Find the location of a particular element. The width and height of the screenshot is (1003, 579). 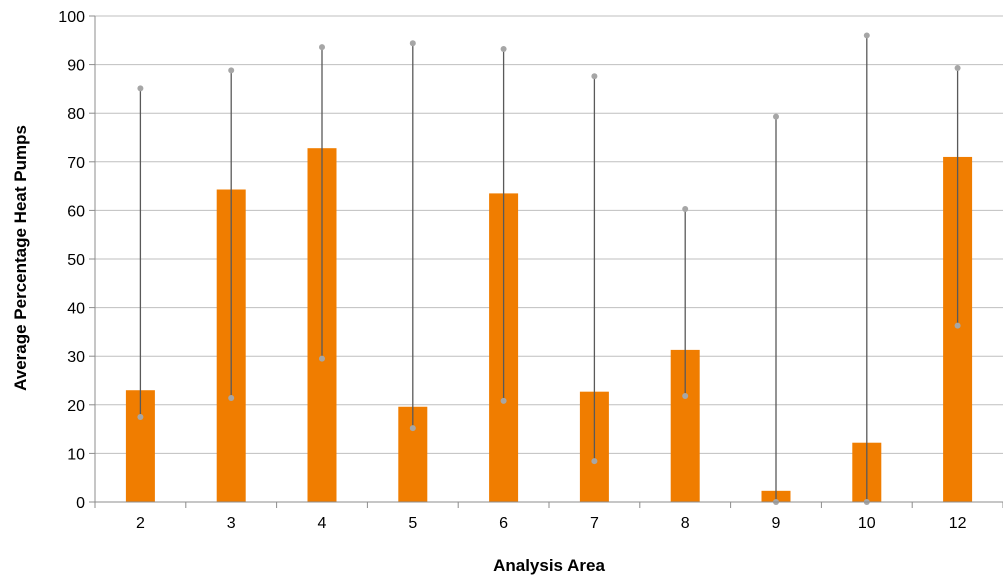

y-tick-labels: 0 10 20 30 40 50 60 70 80 90 100 is located at coordinates (71, 260).